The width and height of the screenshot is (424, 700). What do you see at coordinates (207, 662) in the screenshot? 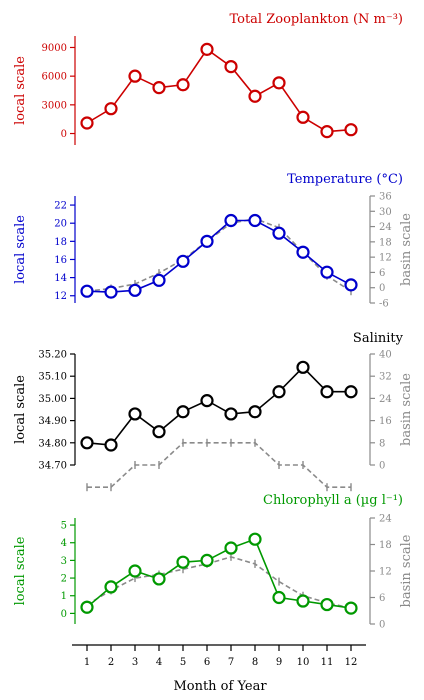
I see `x-tick-label: 6` at bounding box center [207, 662].